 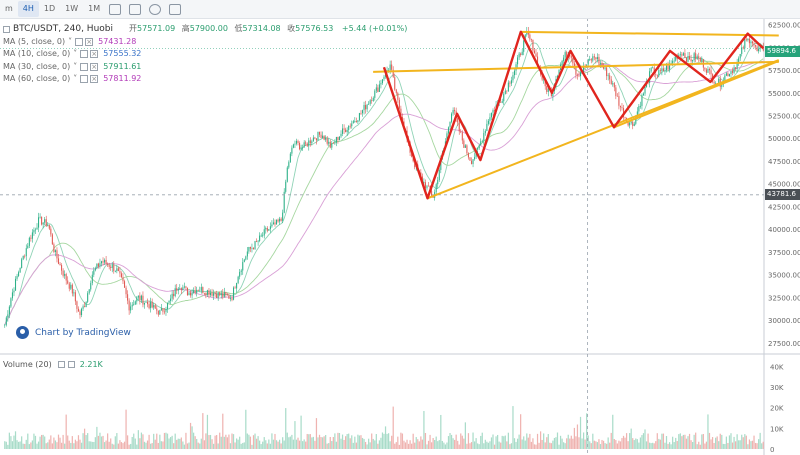 I want to click on fullscreen-icon, so click(x=175, y=9).